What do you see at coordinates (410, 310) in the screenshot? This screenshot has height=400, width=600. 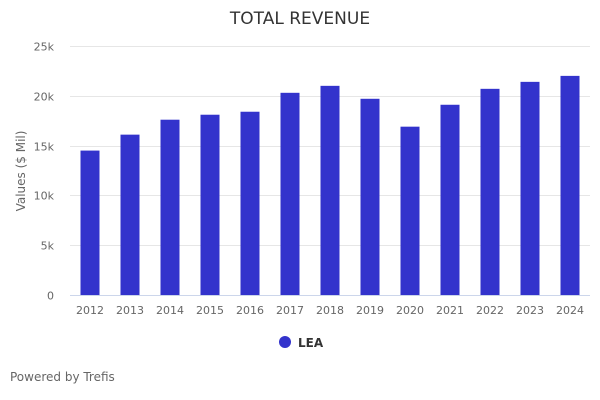 I see `x-tick-label: 2020` at bounding box center [410, 310].